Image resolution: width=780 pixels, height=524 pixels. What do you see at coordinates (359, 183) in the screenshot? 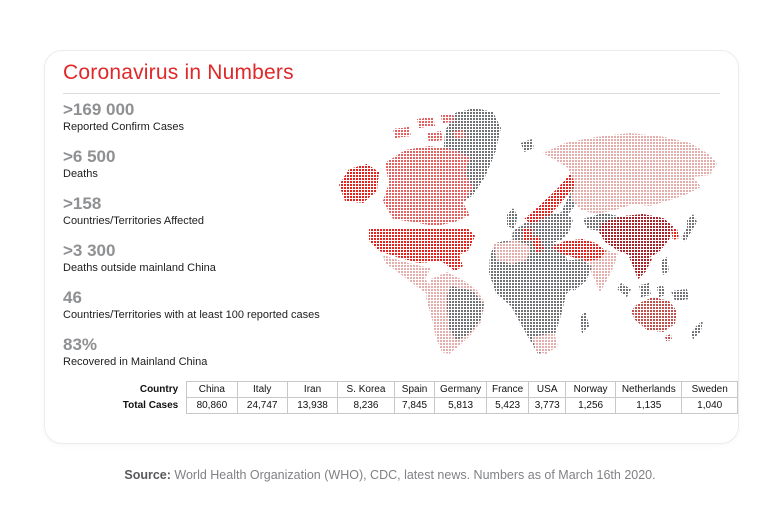
I see `map-region-alaska` at bounding box center [359, 183].